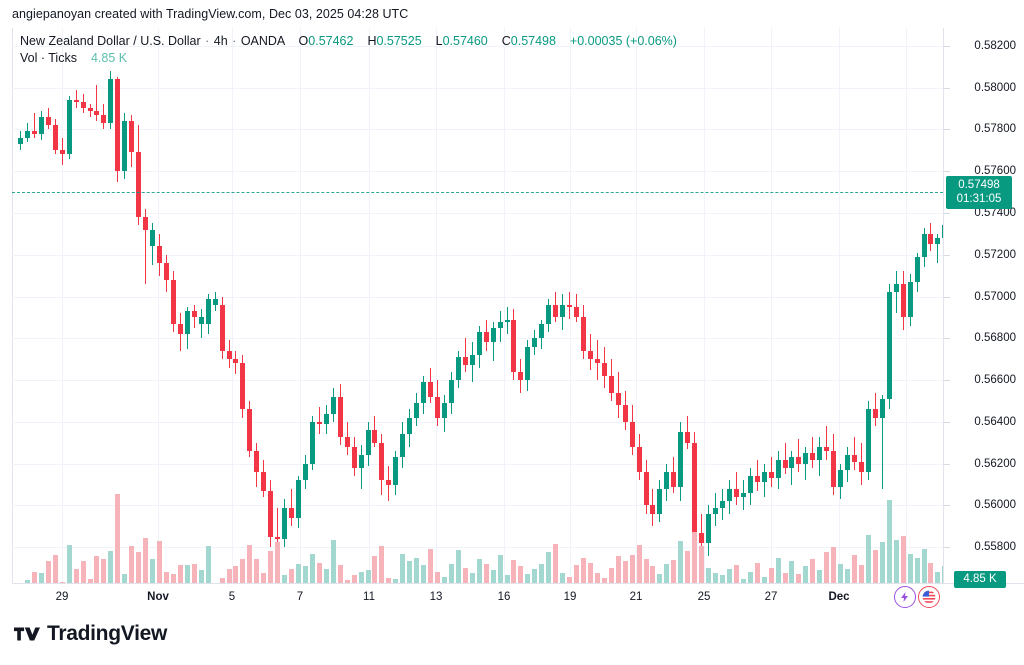 The width and height of the screenshot is (1024, 665). Describe the element at coordinates (995, 296) in the screenshot. I see `price-axis-tick: 0.57000` at that location.